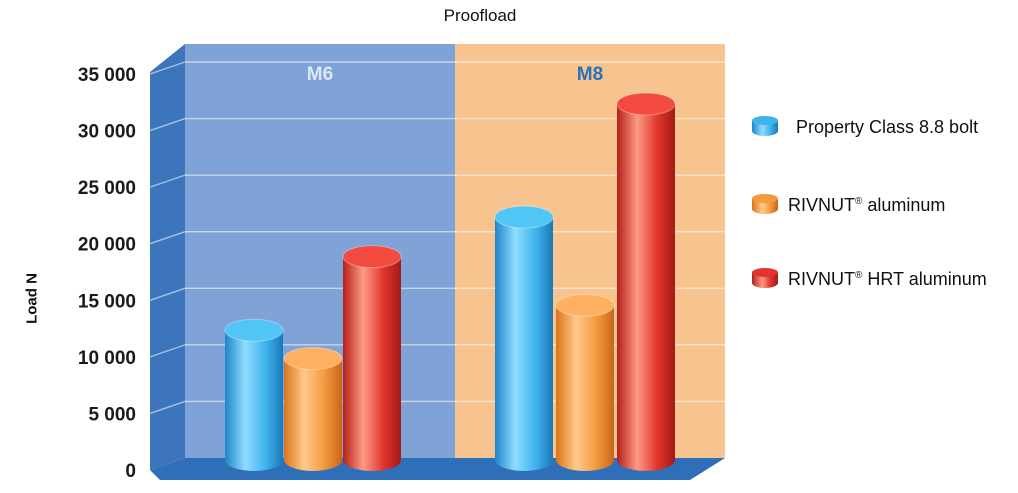 This screenshot has height=493, width=1018. What do you see at coordinates (107, 245) in the screenshot?
I see `y-tick-label: 20 000` at bounding box center [107, 245].